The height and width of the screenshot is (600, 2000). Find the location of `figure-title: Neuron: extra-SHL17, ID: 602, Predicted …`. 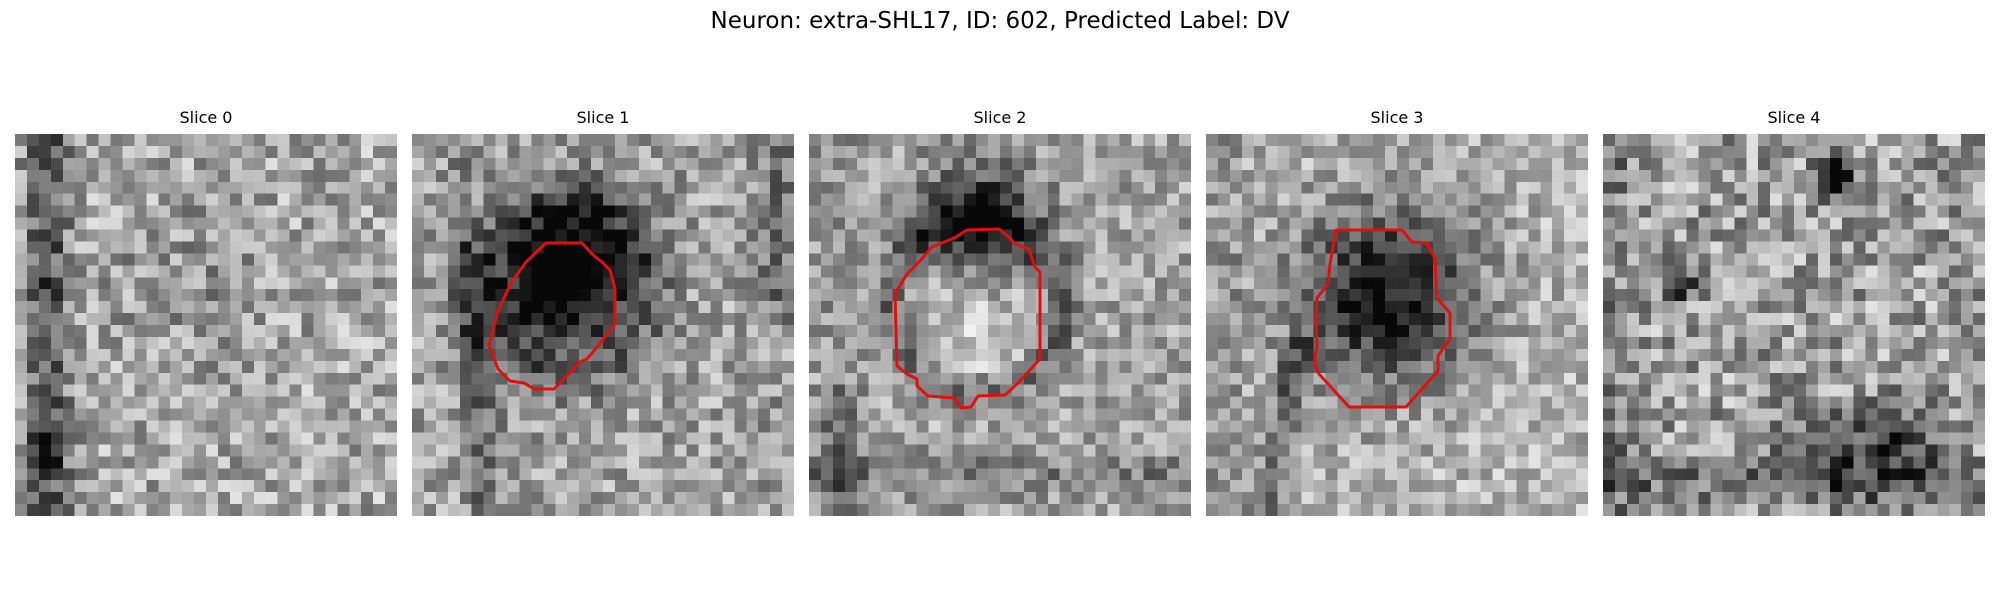

figure-title: Neuron: extra-SHL17, ID: 602, Predicted … is located at coordinates (1000, 21).